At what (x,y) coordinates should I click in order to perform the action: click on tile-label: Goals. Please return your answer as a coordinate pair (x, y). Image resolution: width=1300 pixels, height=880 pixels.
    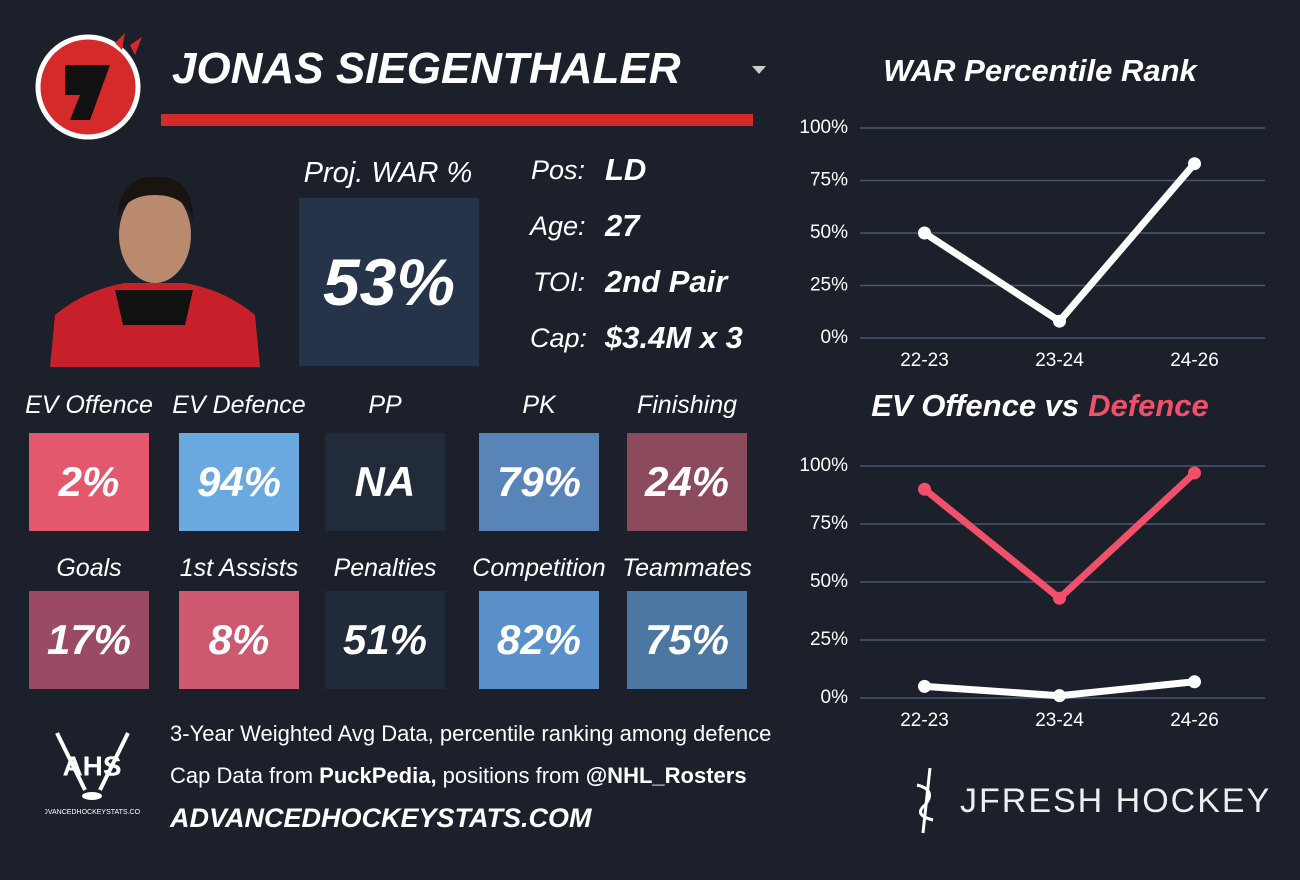
    Looking at the image, I should click on (89, 568).